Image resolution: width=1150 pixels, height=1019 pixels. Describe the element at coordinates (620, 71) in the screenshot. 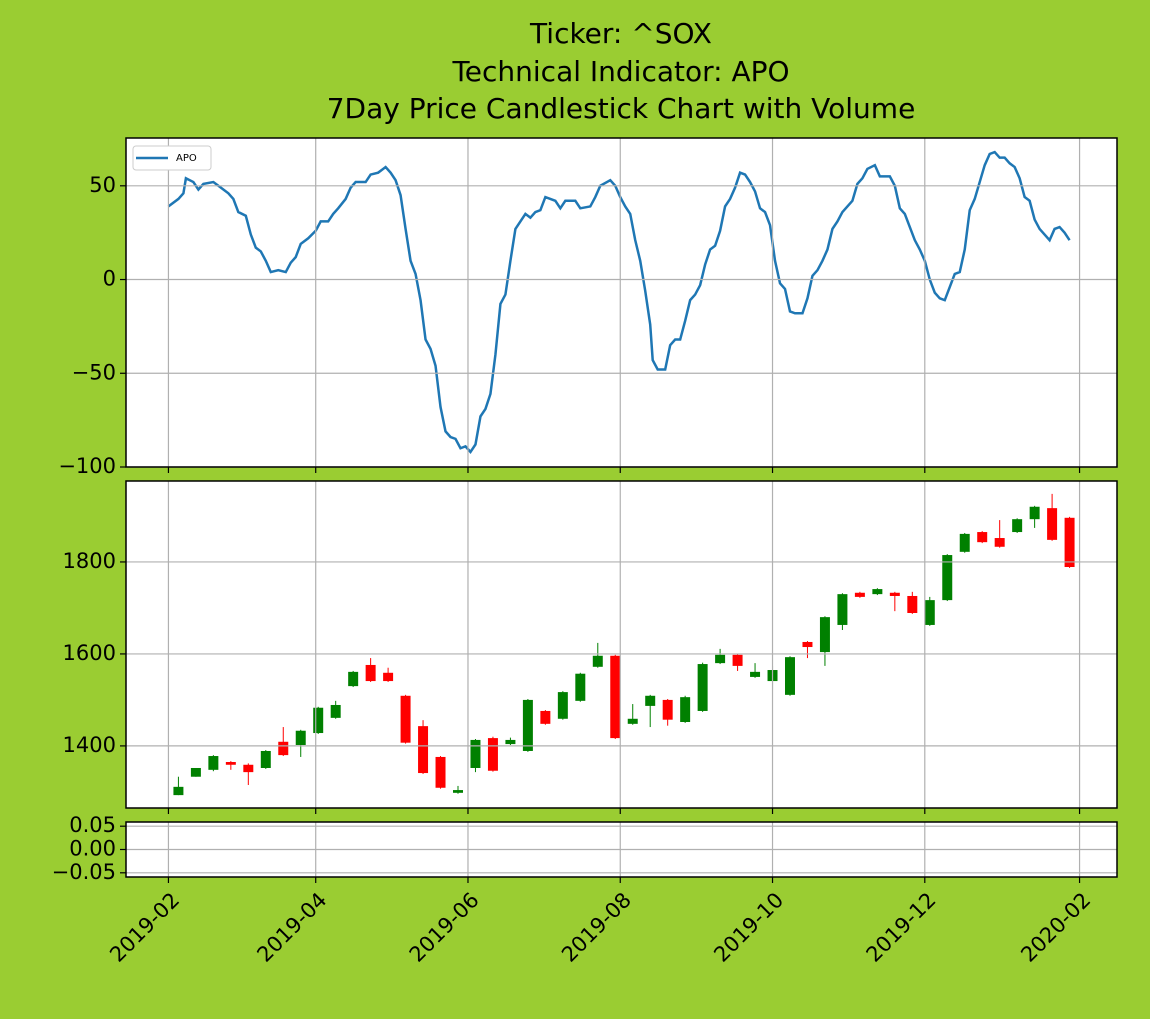

I see `chart-title: Technical Indicator: APO` at that location.